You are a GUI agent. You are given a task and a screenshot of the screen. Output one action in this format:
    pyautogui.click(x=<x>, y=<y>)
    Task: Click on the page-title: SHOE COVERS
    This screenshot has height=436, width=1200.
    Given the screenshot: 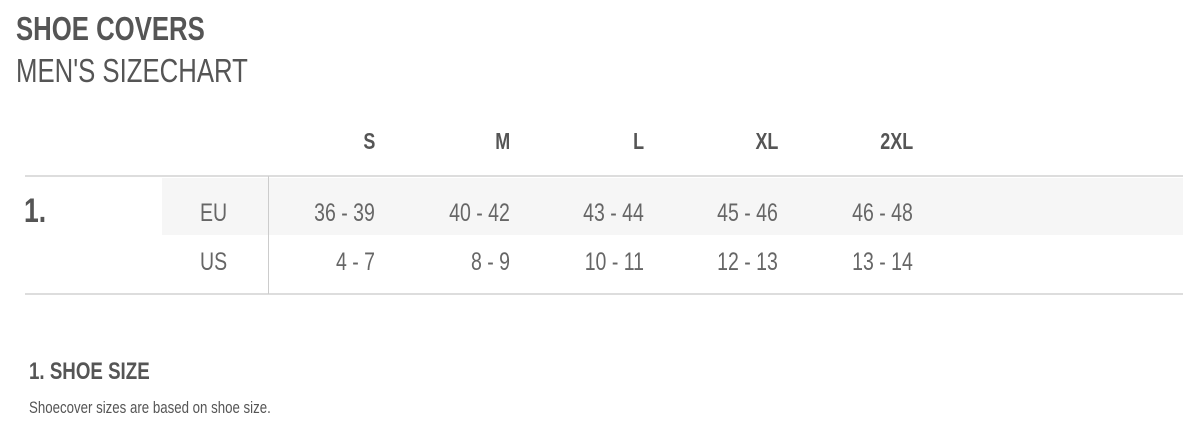 What is the action you would take?
    pyautogui.click(x=110, y=28)
    